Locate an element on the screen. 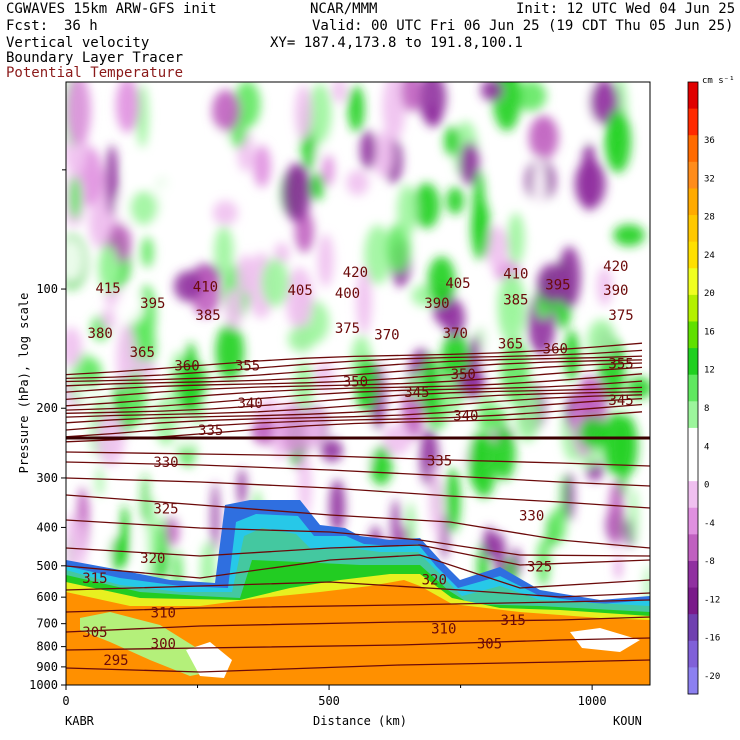  theta-contour-label: 335 is located at coordinates (439, 462).